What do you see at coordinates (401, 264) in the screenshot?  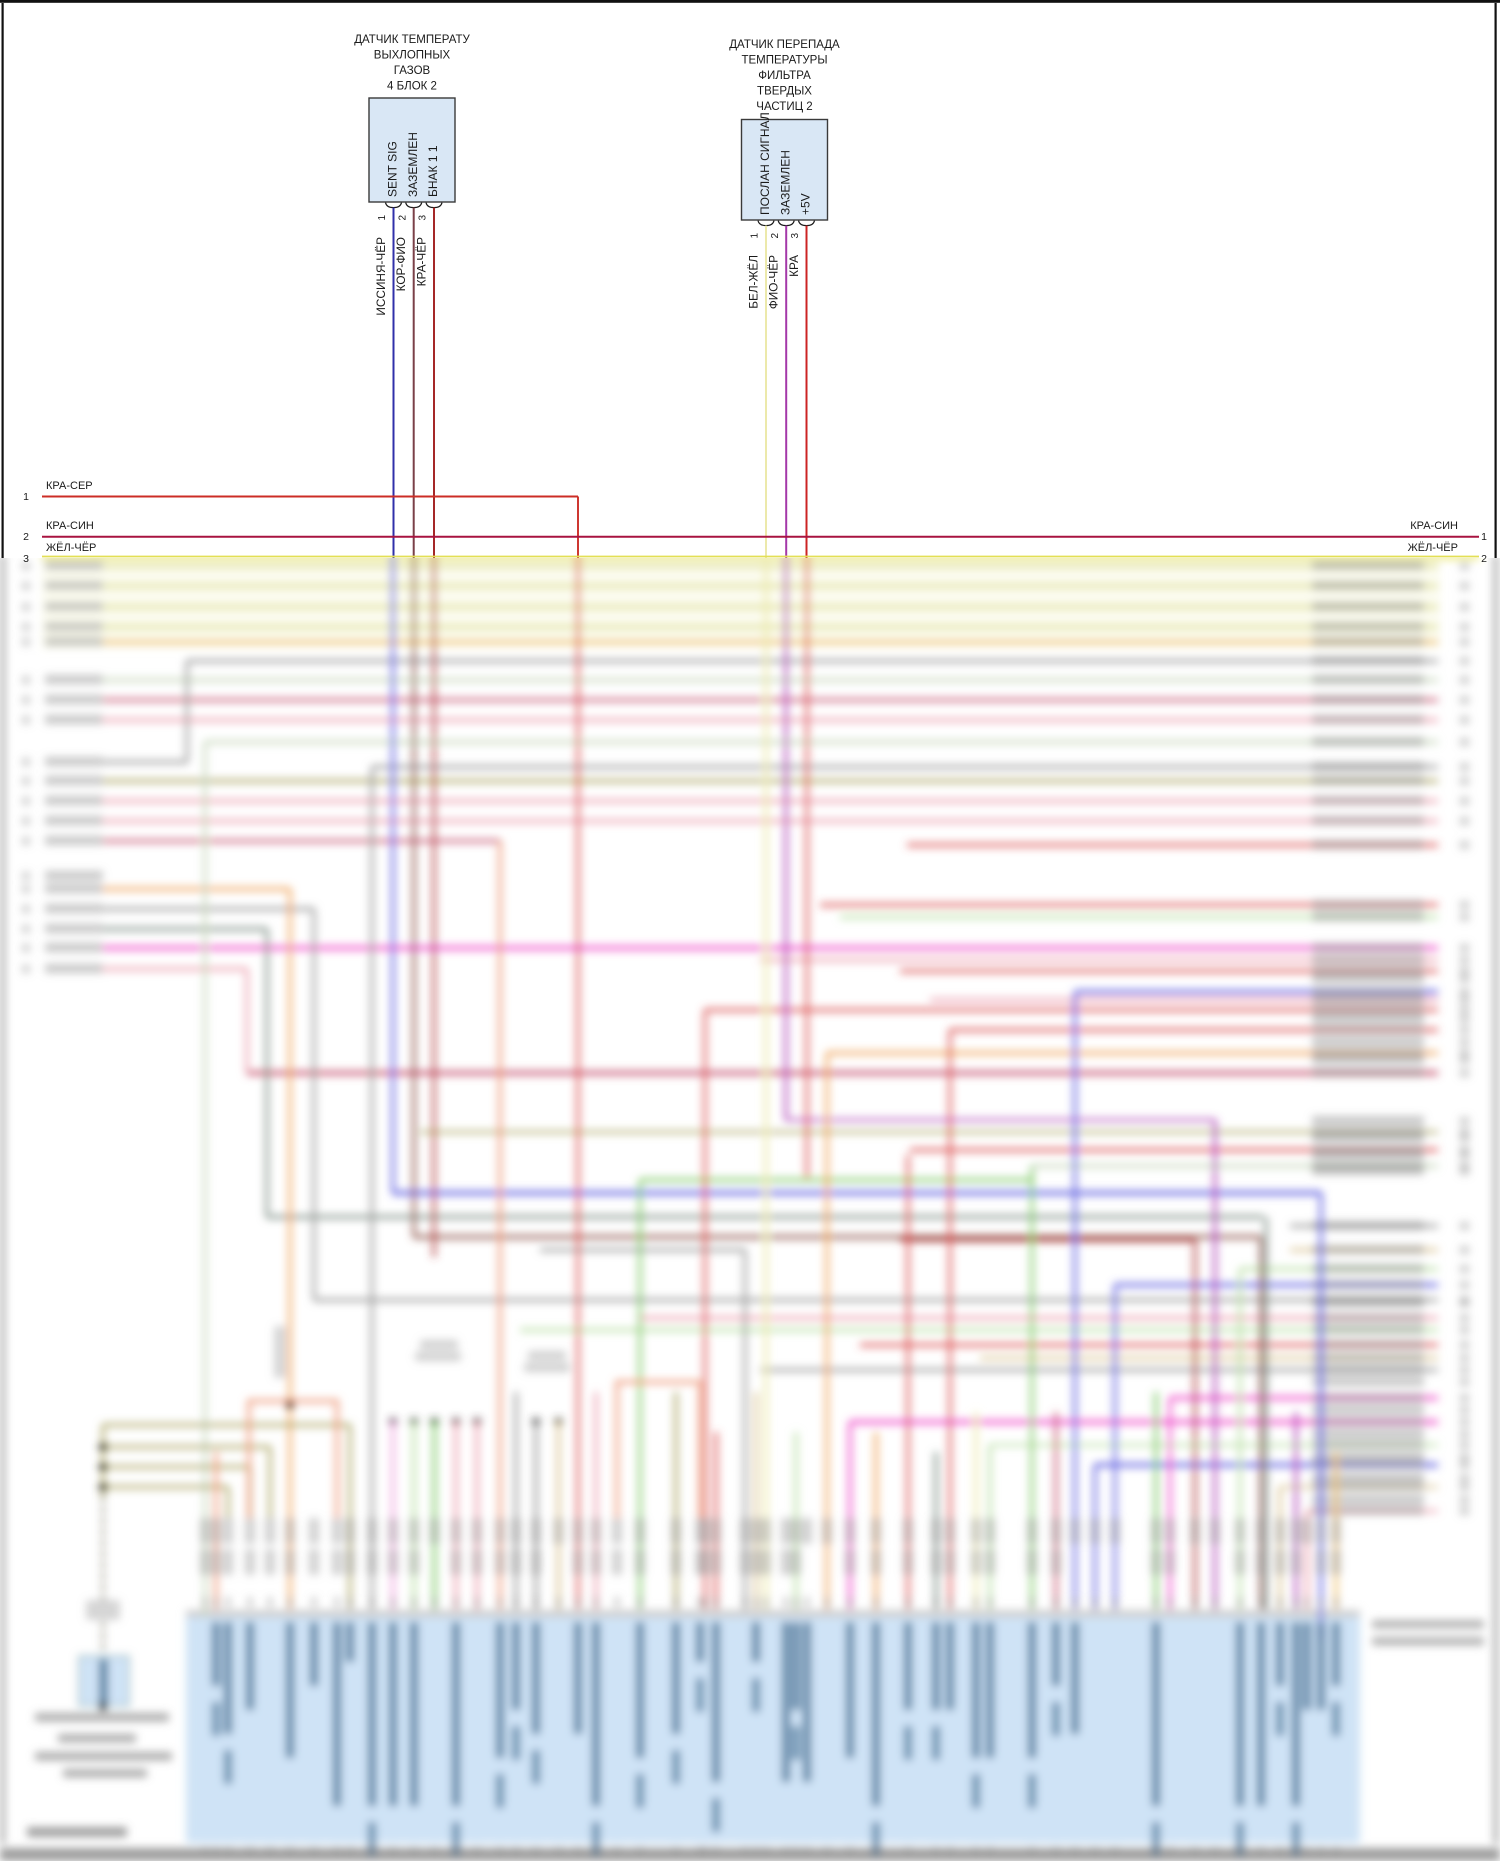 I see `svg-text: КОР-ФИО` at bounding box center [401, 264].